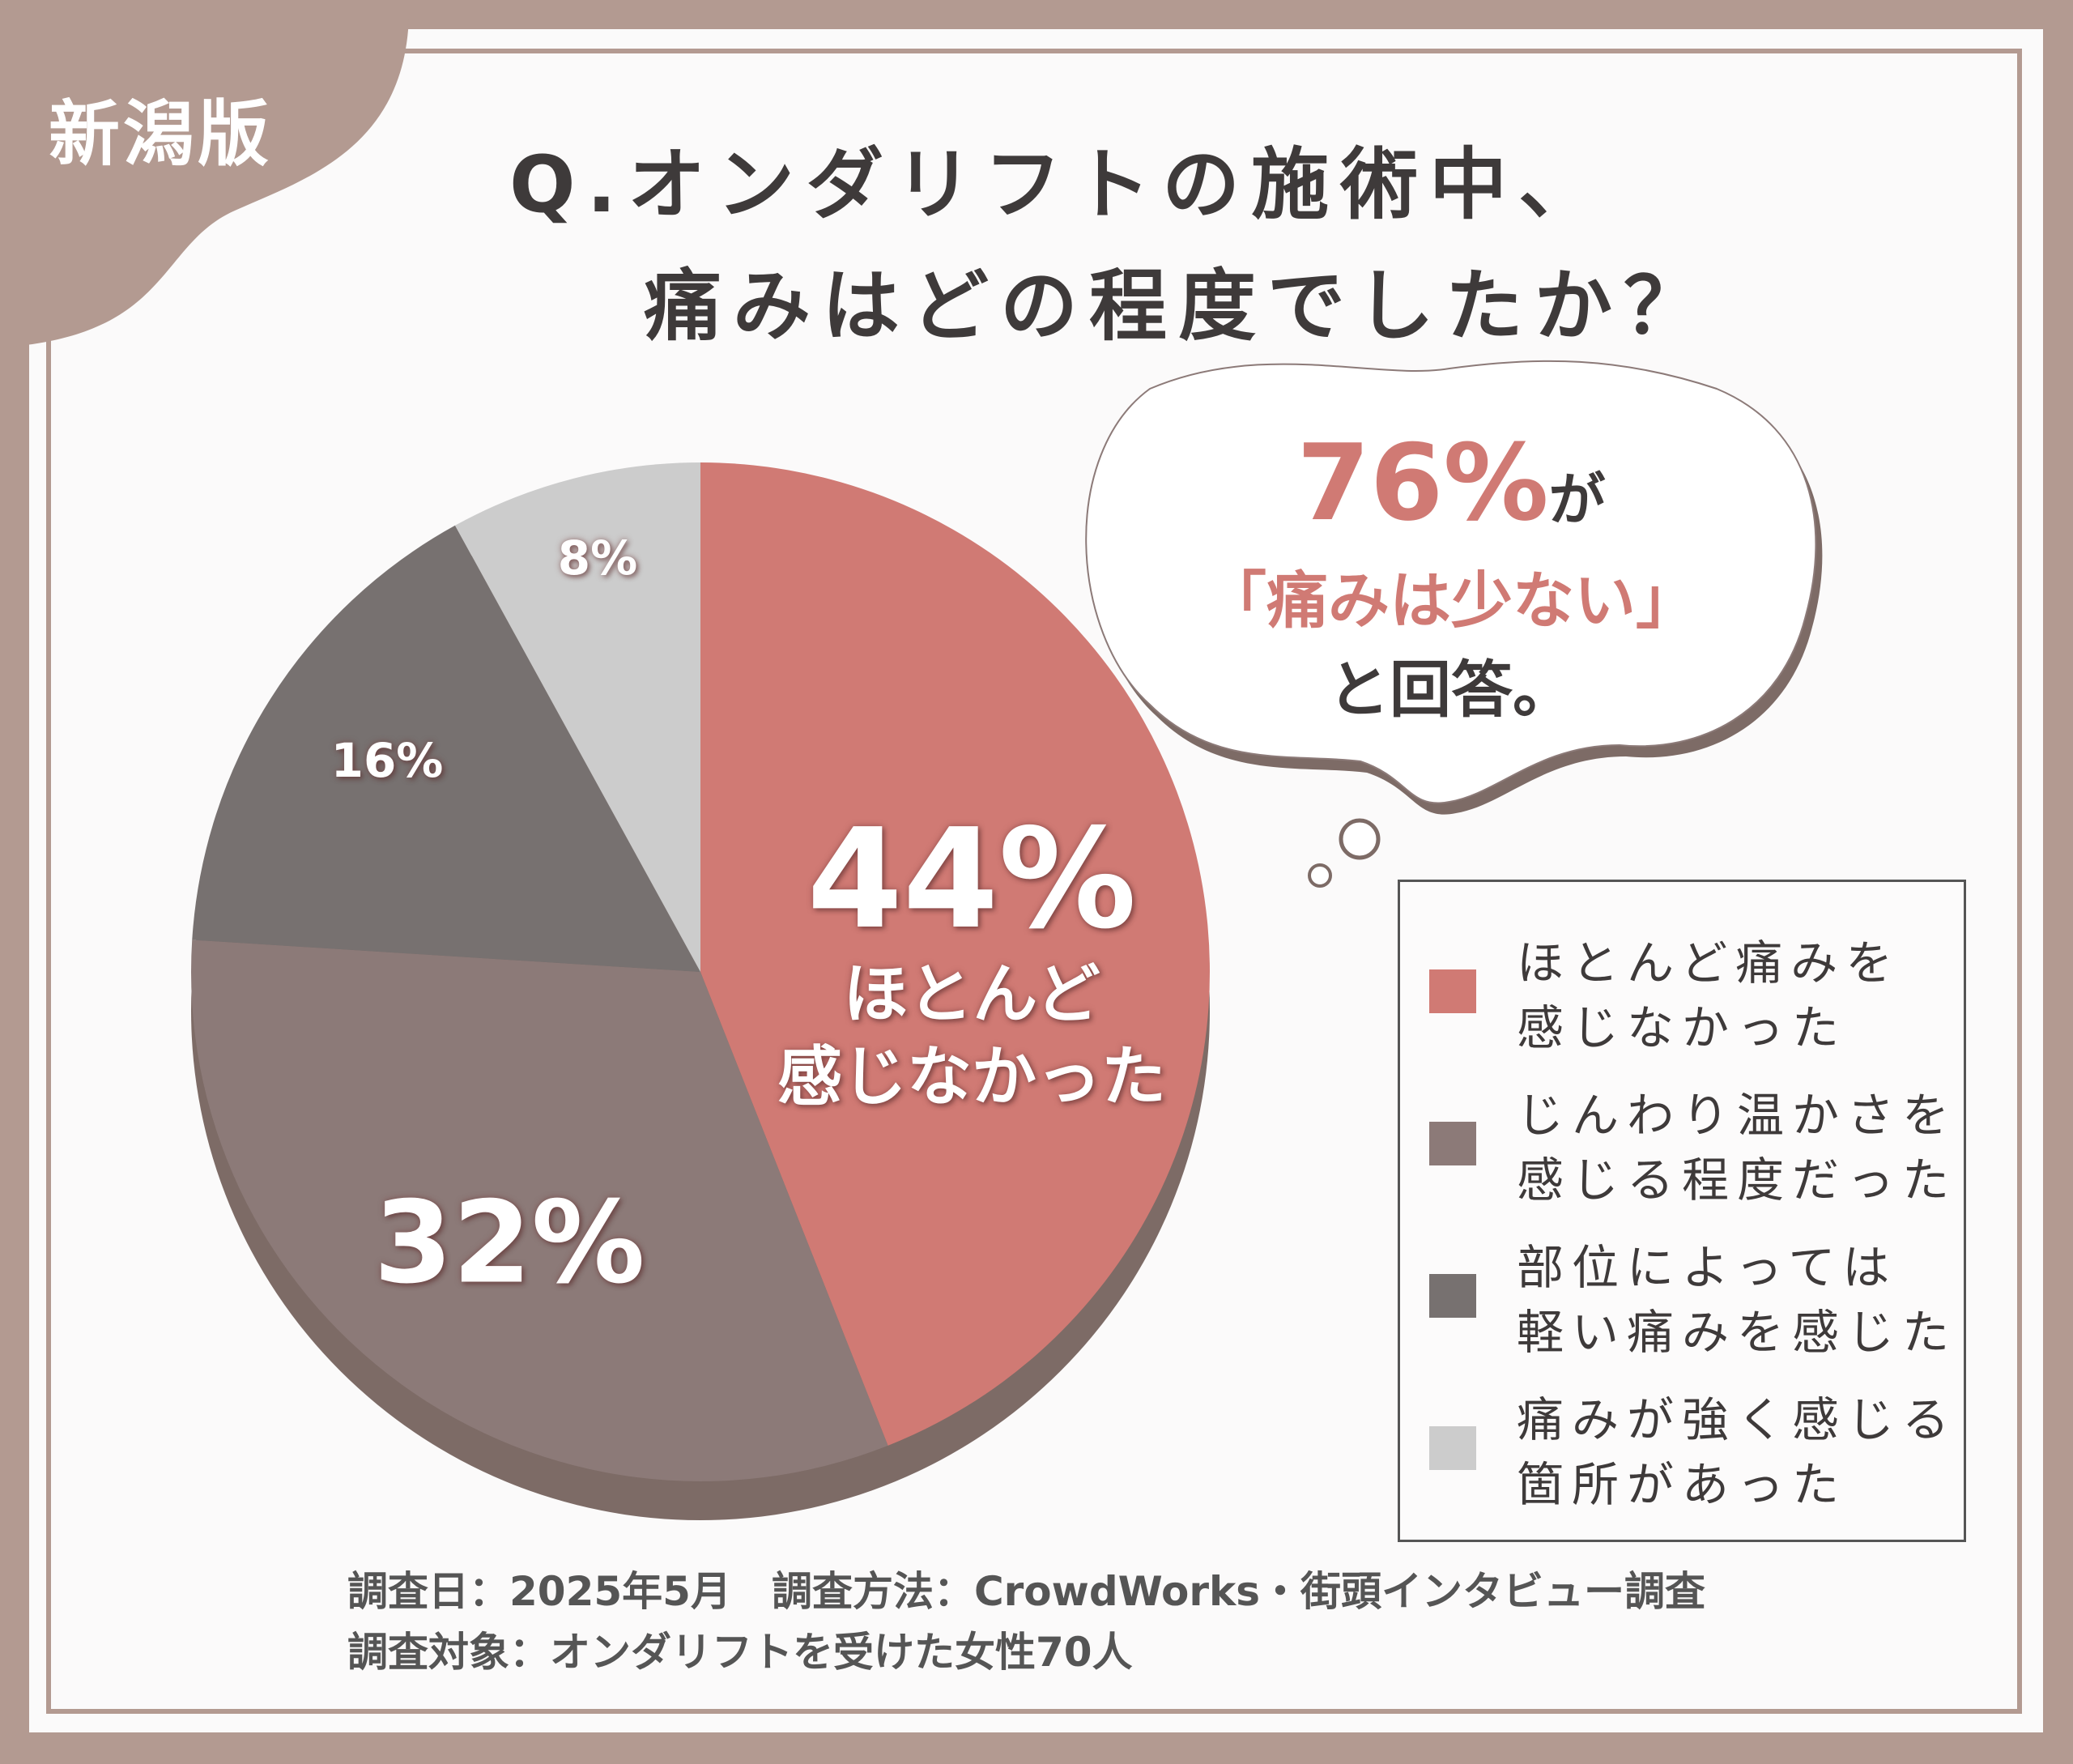  Describe the element at coordinates (1693, 1300) in the screenshot. I see `legend-item: 部位によっては軽い痛みを感じた` at that location.